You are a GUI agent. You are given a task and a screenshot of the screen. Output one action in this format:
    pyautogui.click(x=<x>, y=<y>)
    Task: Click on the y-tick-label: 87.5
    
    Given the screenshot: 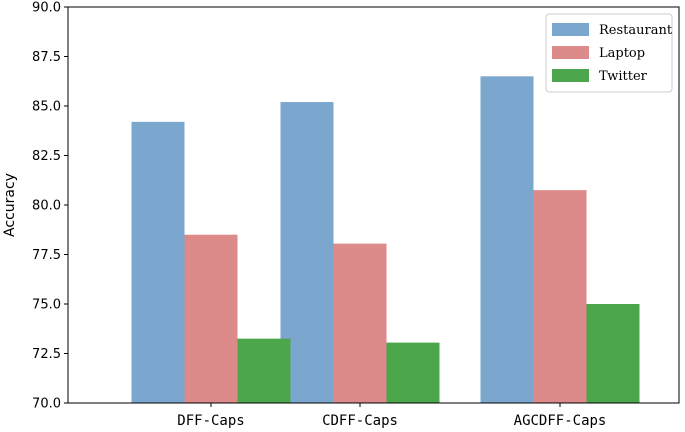 What is the action you would take?
    pyautogui.click(x=46, y=57)
    